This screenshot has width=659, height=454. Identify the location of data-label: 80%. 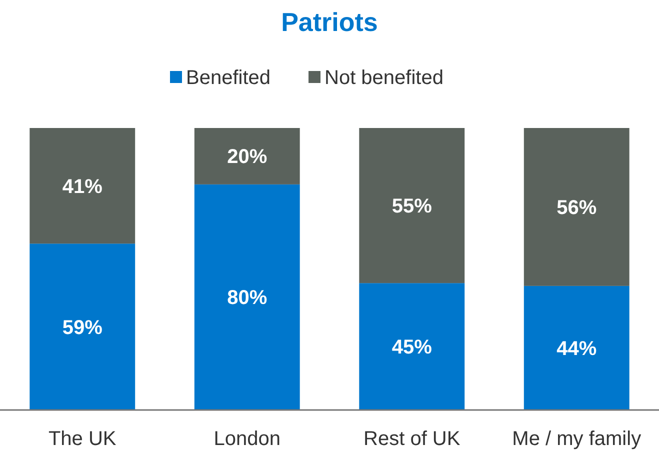
(247, 298).